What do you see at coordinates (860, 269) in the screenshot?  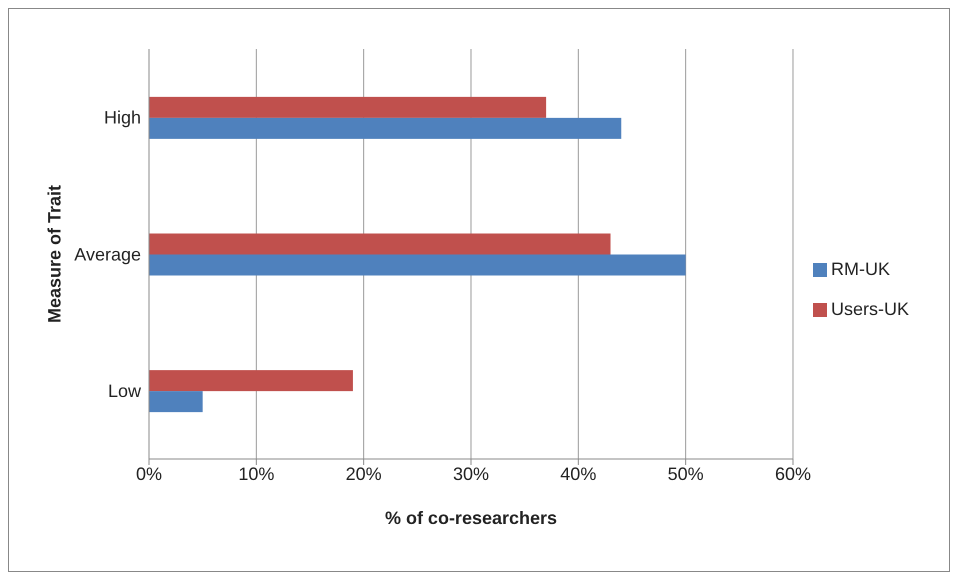 I see `legend-label: RM-UK` at bounding box center [860, 269].